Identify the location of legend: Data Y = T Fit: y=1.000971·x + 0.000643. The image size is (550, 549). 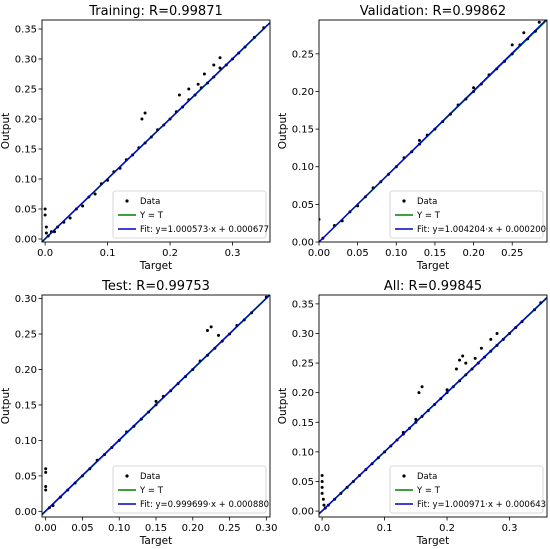
(467, 489).